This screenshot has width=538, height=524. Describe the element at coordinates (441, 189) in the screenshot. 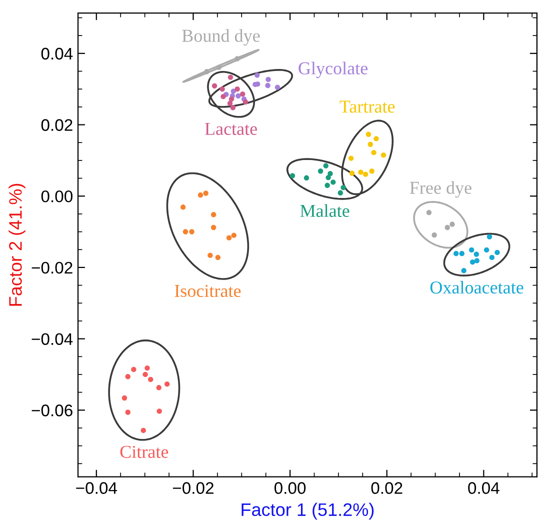

I see `series-label: Free dye` at that location.